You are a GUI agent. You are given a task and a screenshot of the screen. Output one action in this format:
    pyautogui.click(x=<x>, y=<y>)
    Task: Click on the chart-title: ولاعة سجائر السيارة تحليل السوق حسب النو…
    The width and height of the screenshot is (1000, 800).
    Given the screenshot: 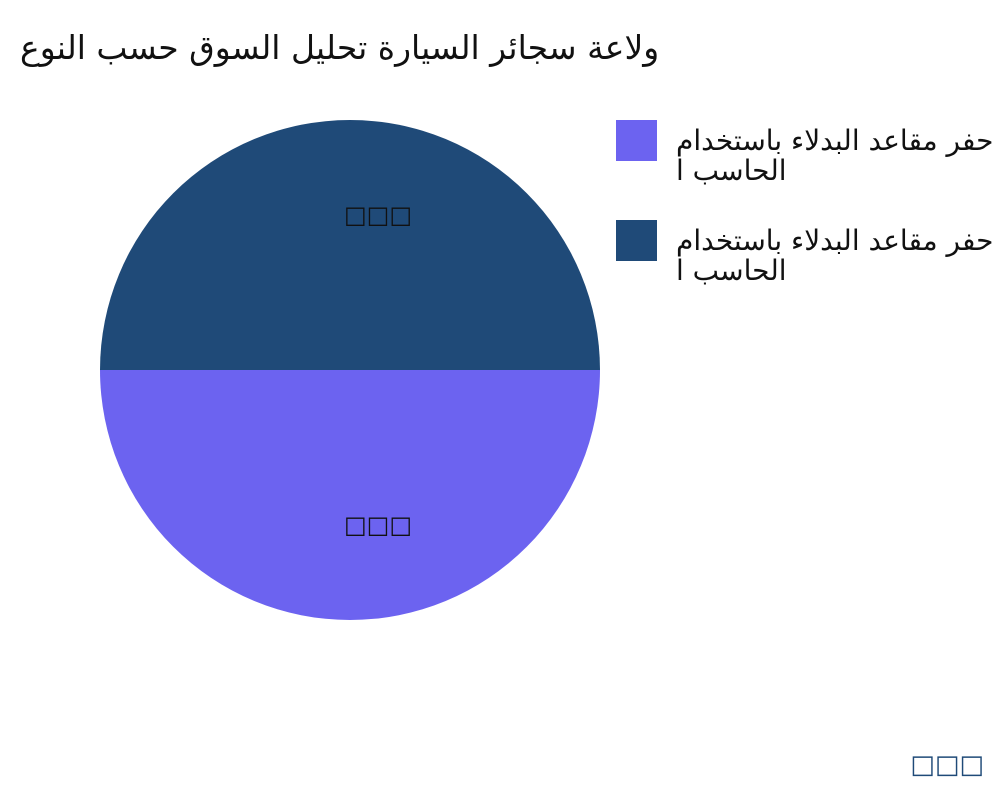 What is the action you would take?
    pyautogui.click(x=340, y=47)
    